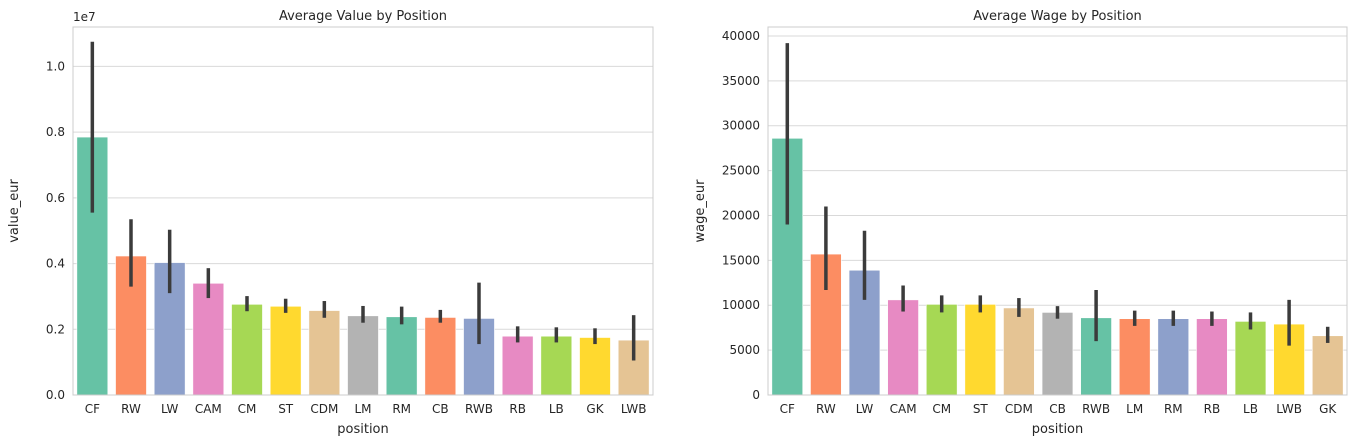 The image size is (1356, 448). Describe the element at coordinates (363, 16) in the screenshot. I see `value-chart-title: Average Value by Position` at that location.